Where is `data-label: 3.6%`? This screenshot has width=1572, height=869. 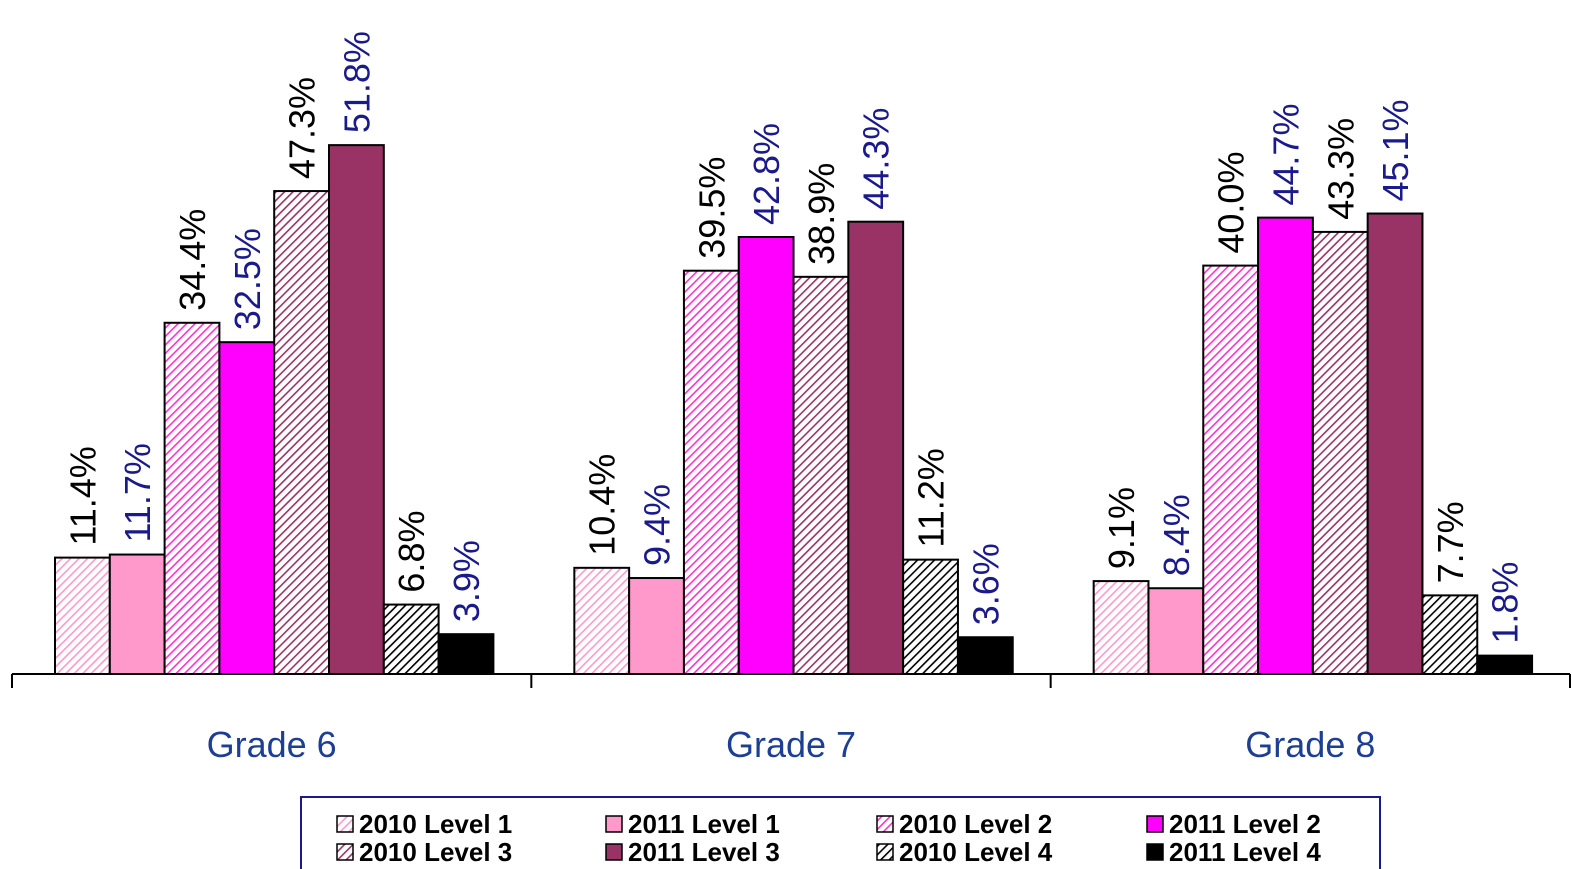 data-label: 3.6% is located at coordinates (985, 584).